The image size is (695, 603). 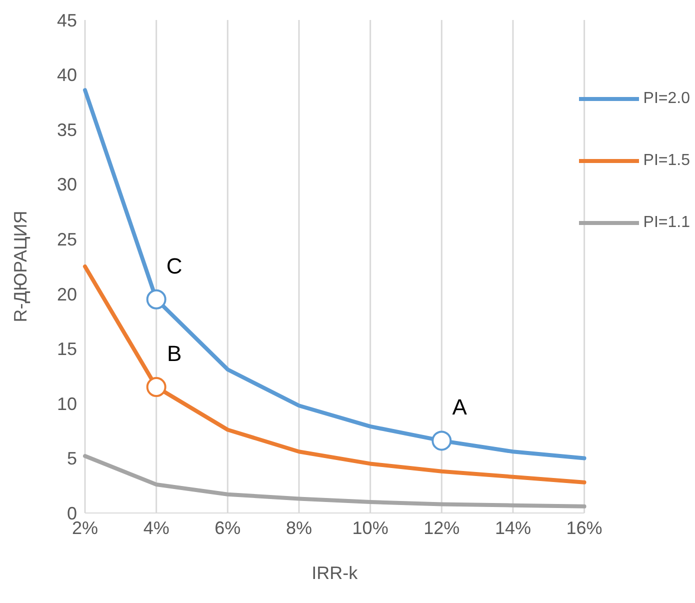 What do you see at coordinates (156, 528) in the screenshot?
I see `x-tick-label: 4%` at bounding box center [156, 528].